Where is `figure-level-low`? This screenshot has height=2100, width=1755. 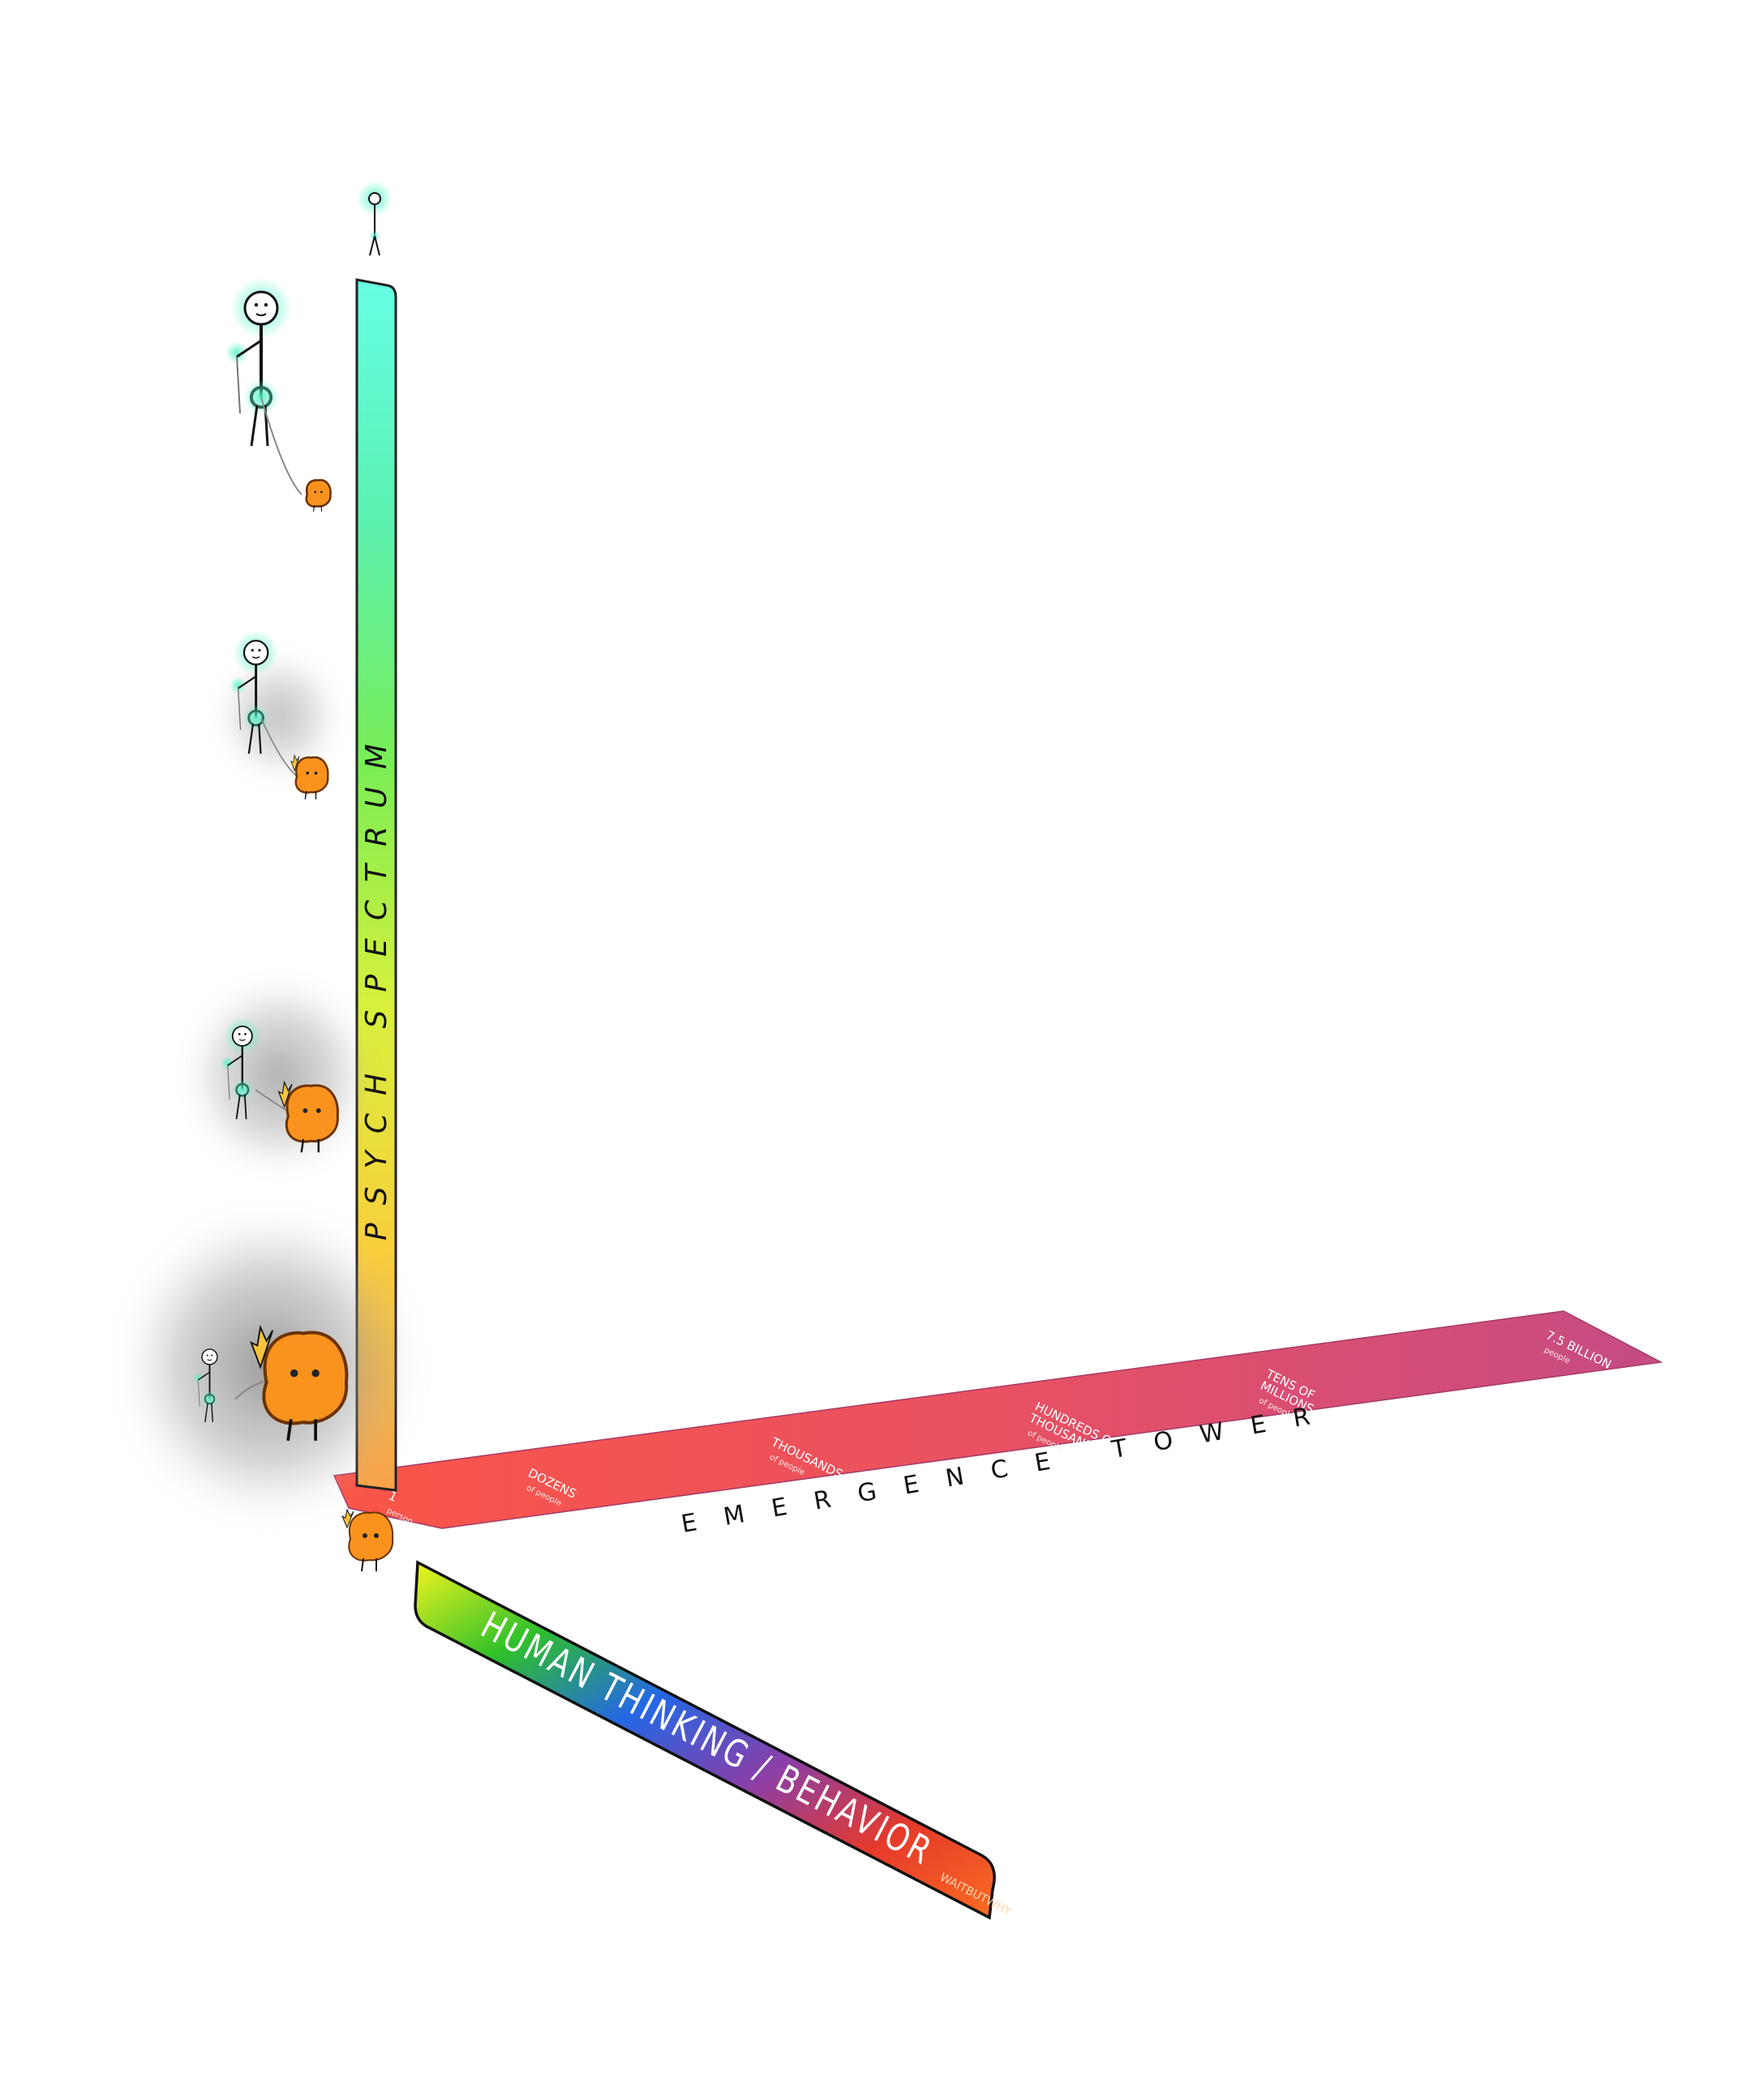
figure-level-low is located at coordinates (269, 1366).